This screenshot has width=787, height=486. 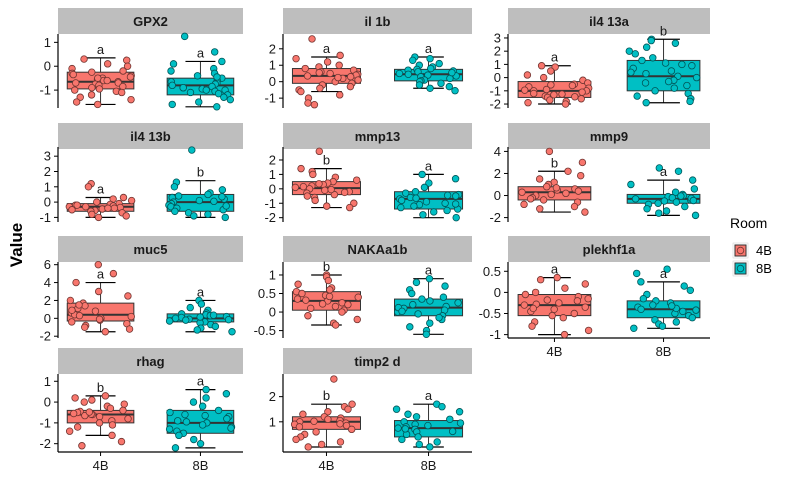 What do you see at coordinates (363, 287) in the screenshot?
I see `facet-nakaa1b: NAKAa1b -0.5 0 0.5 1 b a` at bounding box center [363, 287].